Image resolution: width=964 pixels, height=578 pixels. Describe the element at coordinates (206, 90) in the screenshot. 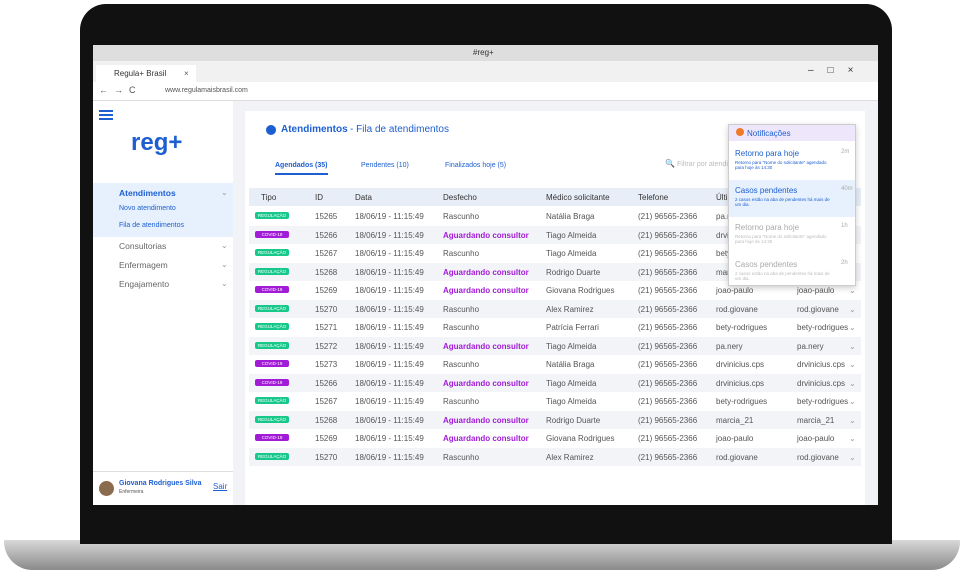

I see `url: www.regulamaisbrasil.com` at that location.